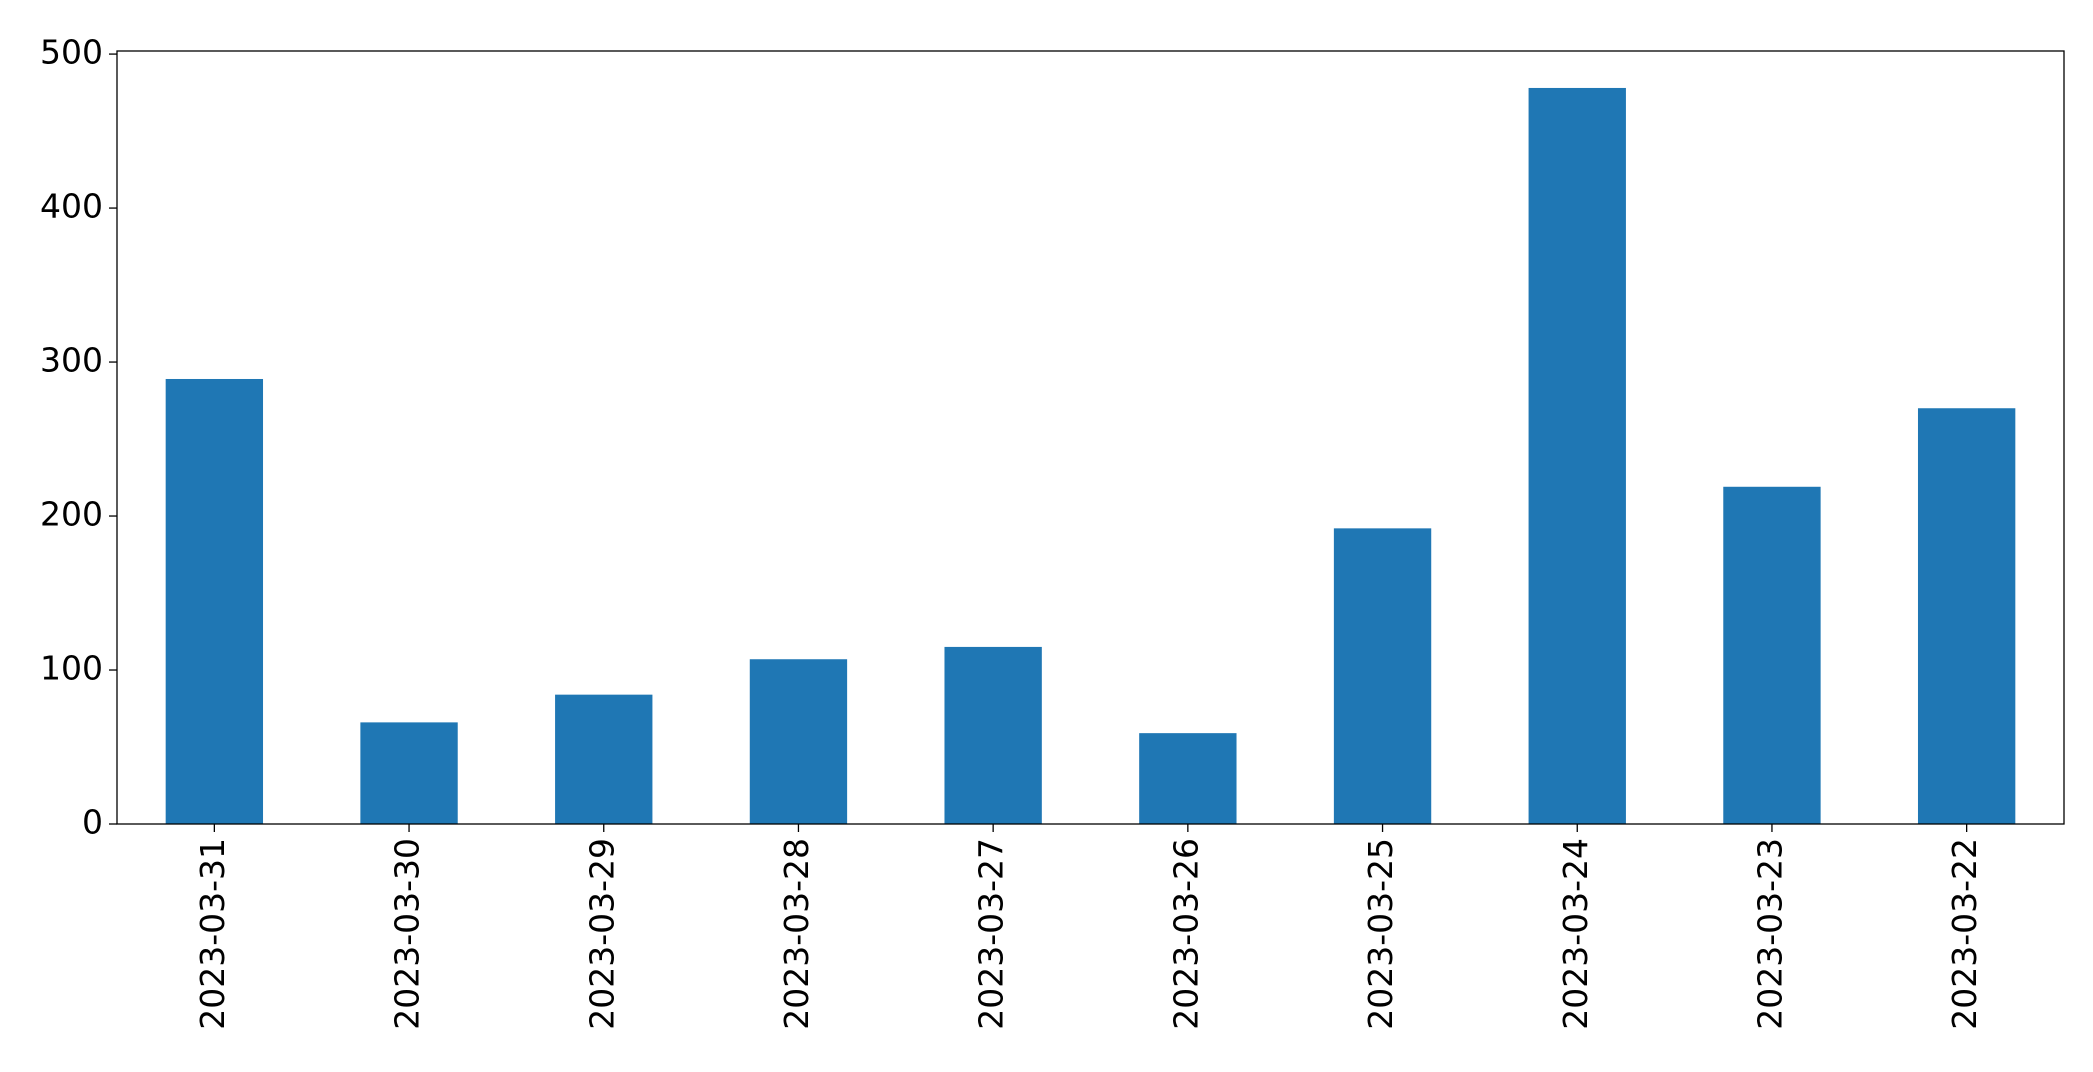 Image resolution: width=2093 pixels, height=1072 pixels. Describe the element at coordinates (1575, 934) in the screenshot. I see `x-tick-label: 2023-03-24` at that location.